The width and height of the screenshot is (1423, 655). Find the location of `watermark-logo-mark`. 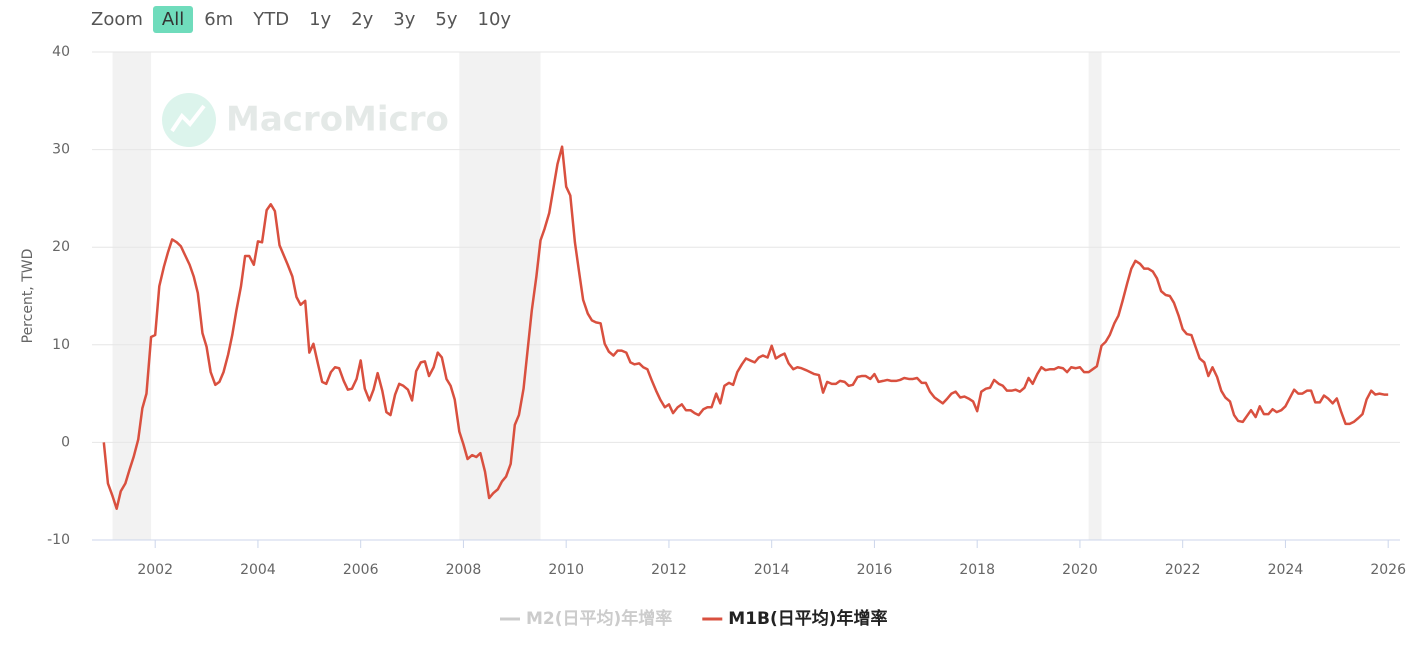

watermark-logo-mark is located at coordinates (188, 118).